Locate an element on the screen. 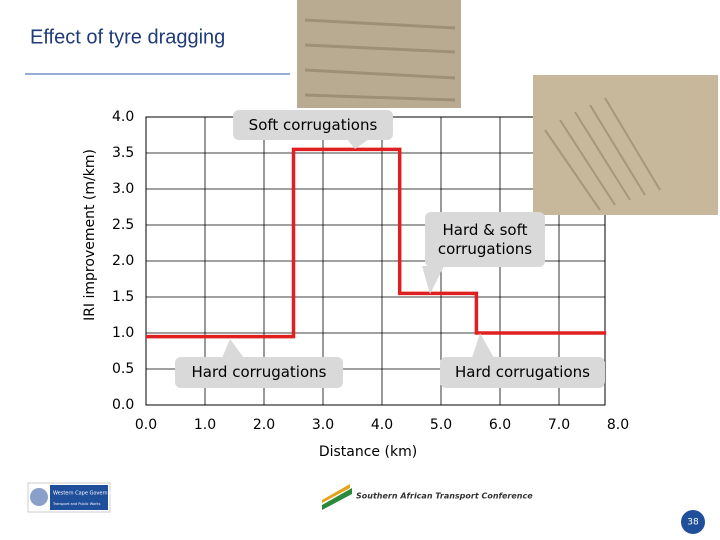 The height and width of the screenshot is (540, 720). x-axis-label: Distance (km) is located at coordinates (368, 452).